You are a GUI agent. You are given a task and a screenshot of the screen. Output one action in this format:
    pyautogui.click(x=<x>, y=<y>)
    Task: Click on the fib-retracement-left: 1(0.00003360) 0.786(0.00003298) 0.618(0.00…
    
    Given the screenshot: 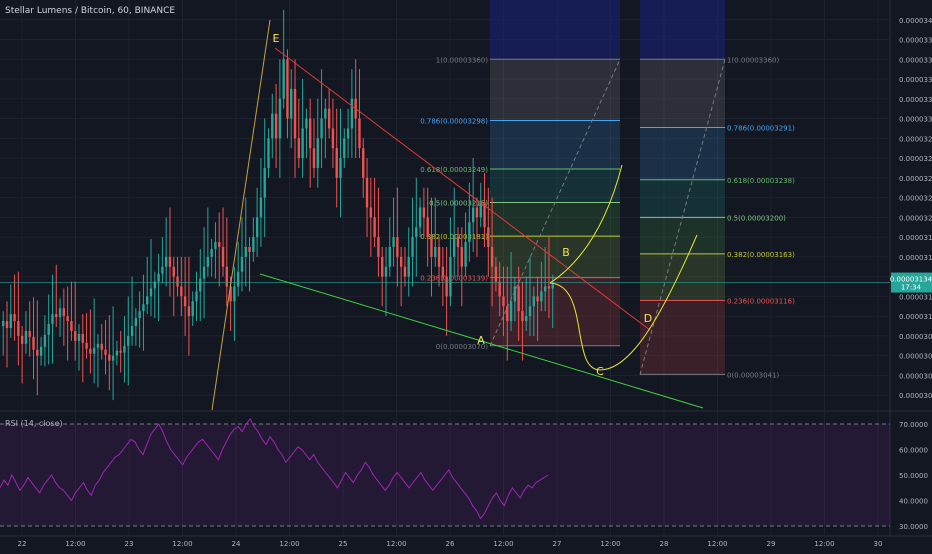 What is the action you would take?
    pyautogui.click(x=520, y=175)
    